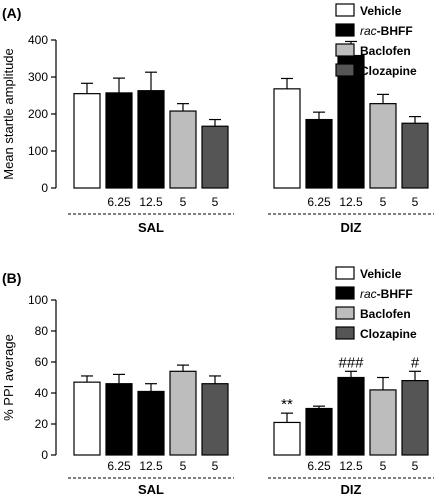 The height and width of the screenshot is (500, 448). What do you see at coordinates (351, 362) in the screenshot?
I see `significance-marker: ###` at bounding box center [351, 362].